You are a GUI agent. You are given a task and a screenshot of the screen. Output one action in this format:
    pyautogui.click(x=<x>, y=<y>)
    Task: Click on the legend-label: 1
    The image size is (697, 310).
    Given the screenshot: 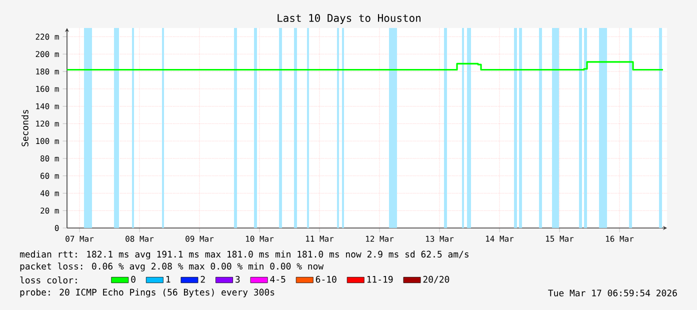 What is the action you would take?
    pyautogui.click(x=168, y=279)
    